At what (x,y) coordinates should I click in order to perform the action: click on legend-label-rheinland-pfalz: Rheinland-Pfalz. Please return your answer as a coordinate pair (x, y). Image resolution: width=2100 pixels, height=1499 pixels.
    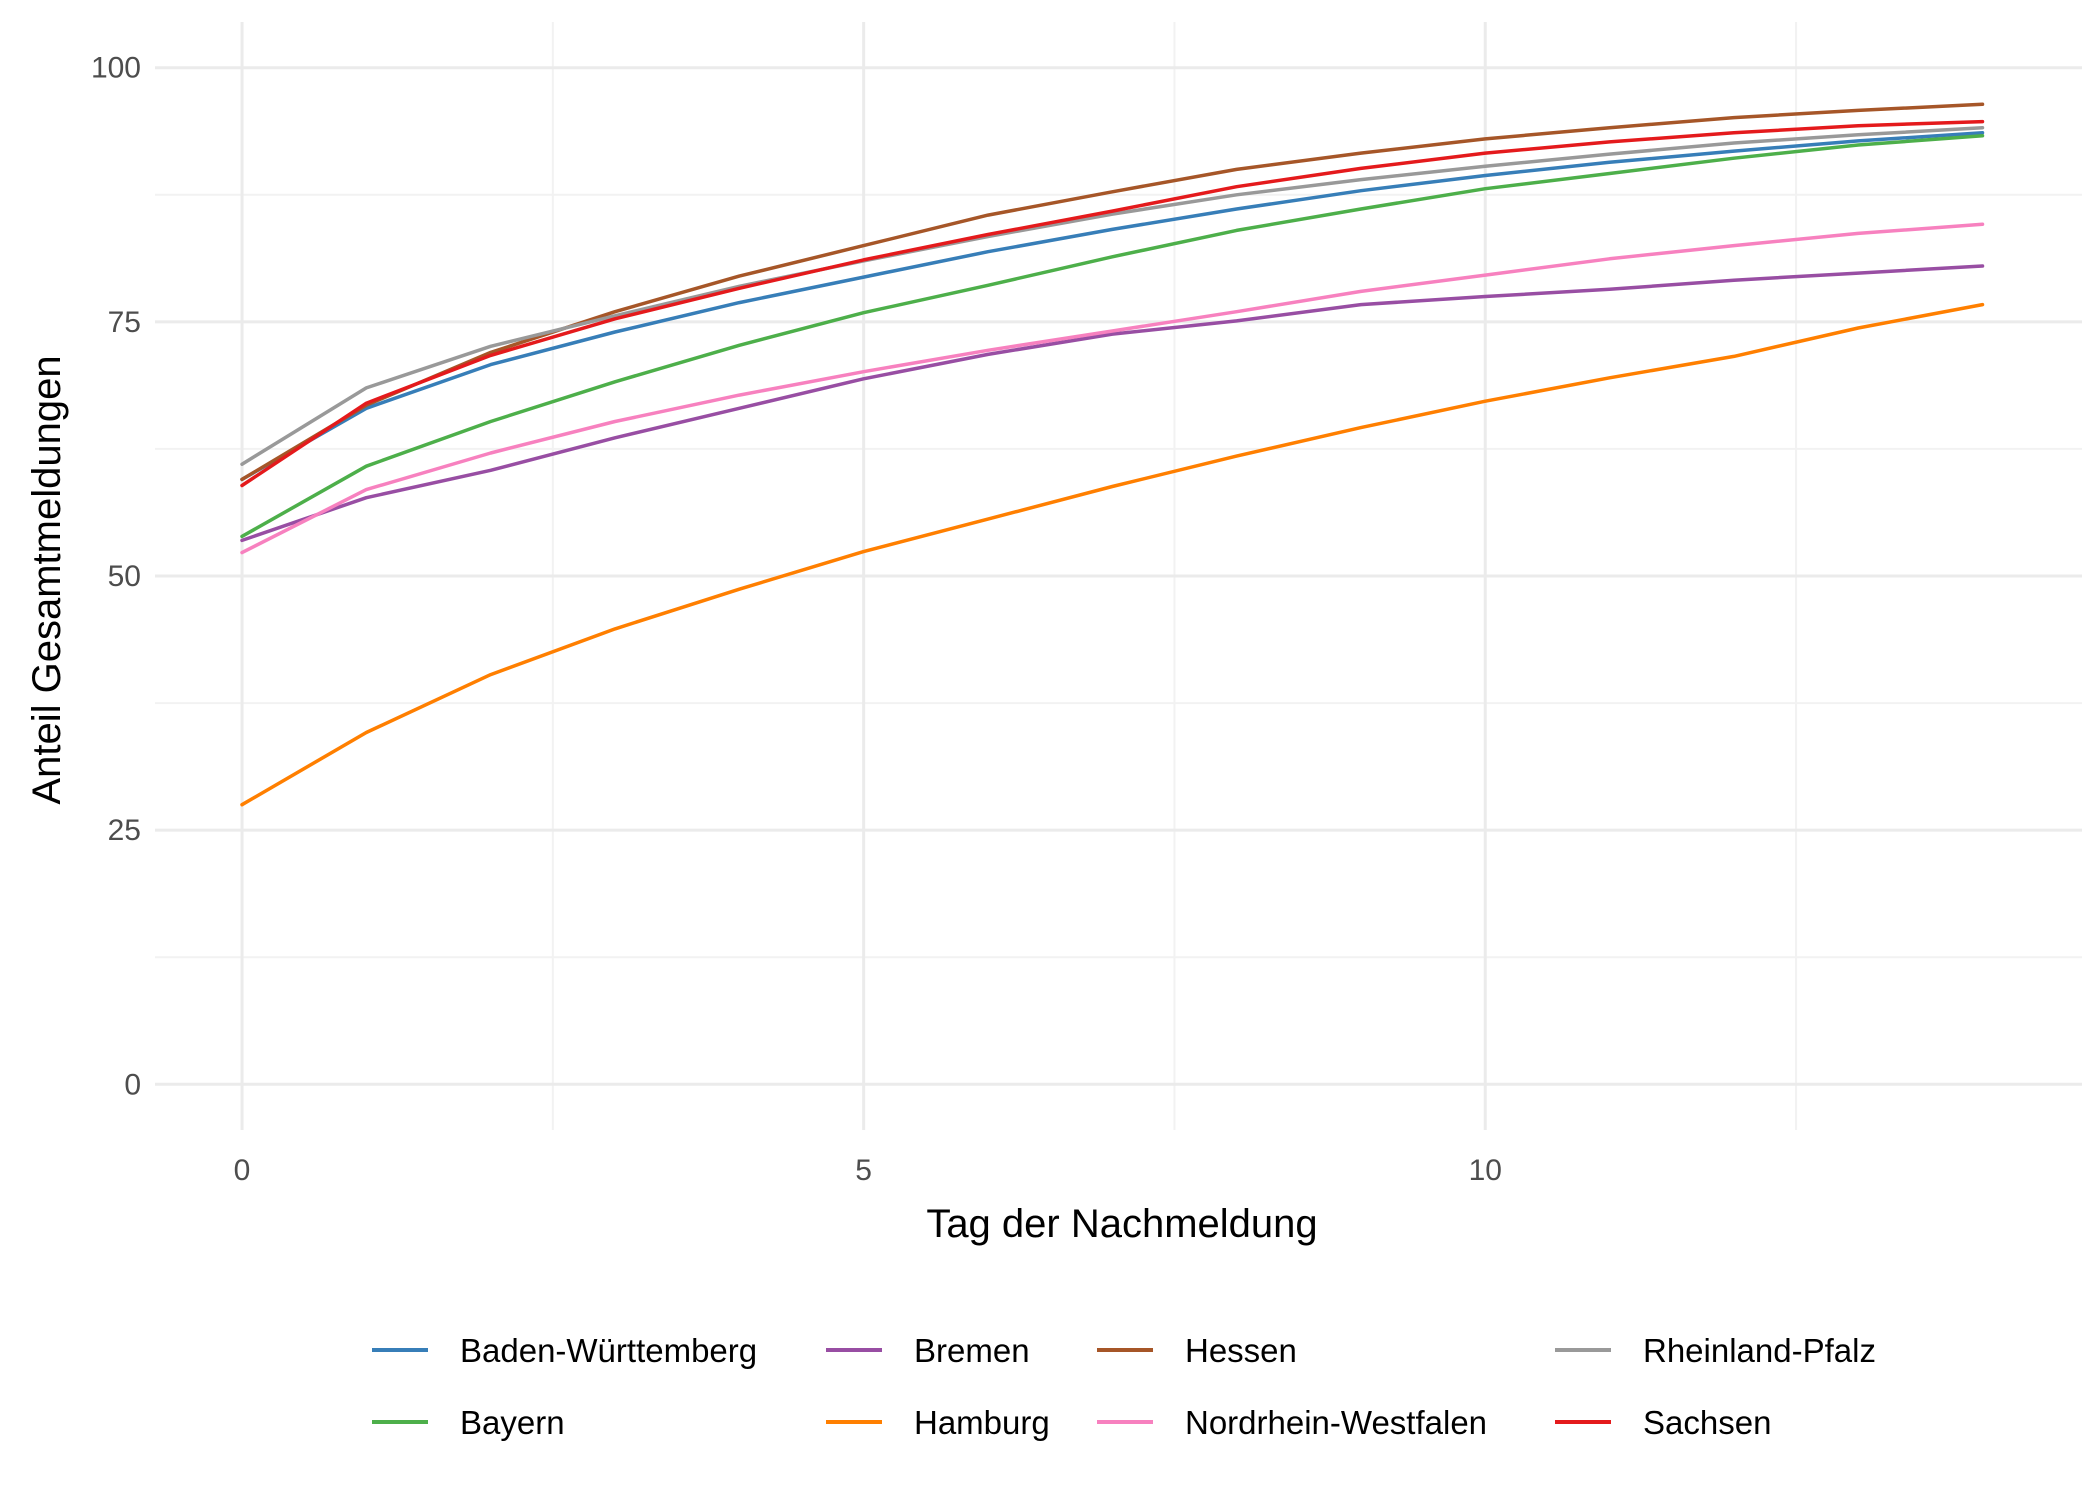
    Looking at the image, I should click on (1759, 1350).